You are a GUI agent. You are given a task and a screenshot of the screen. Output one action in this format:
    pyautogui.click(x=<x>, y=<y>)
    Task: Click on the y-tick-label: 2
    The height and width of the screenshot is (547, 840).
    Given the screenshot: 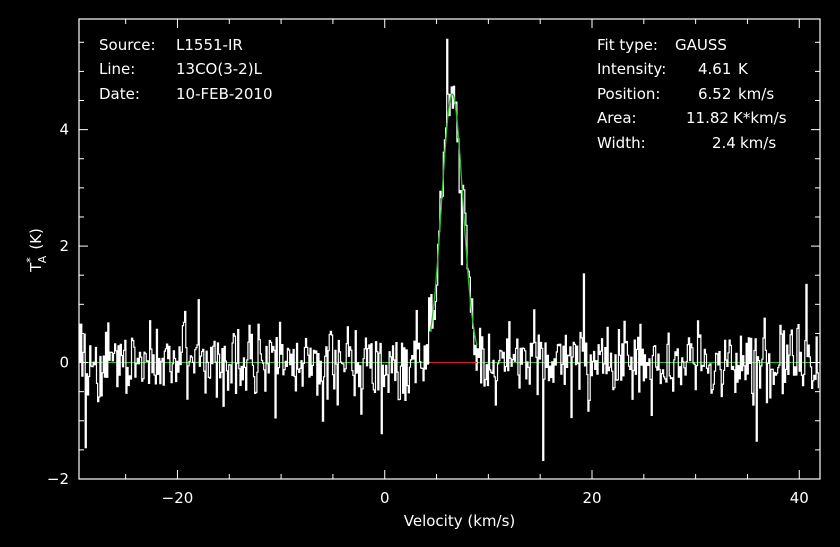 What is the action you would take?
    pyautogui.click(x=64, y=246)
    